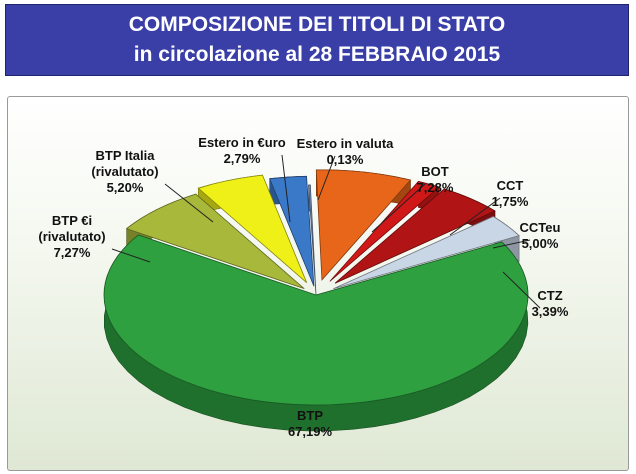 This screenshot has height=474, width=636. Describe the element at coordinates (540, 235) in the screenshot. I see `slice-label-3: CCTeu 5,00%` at that location.